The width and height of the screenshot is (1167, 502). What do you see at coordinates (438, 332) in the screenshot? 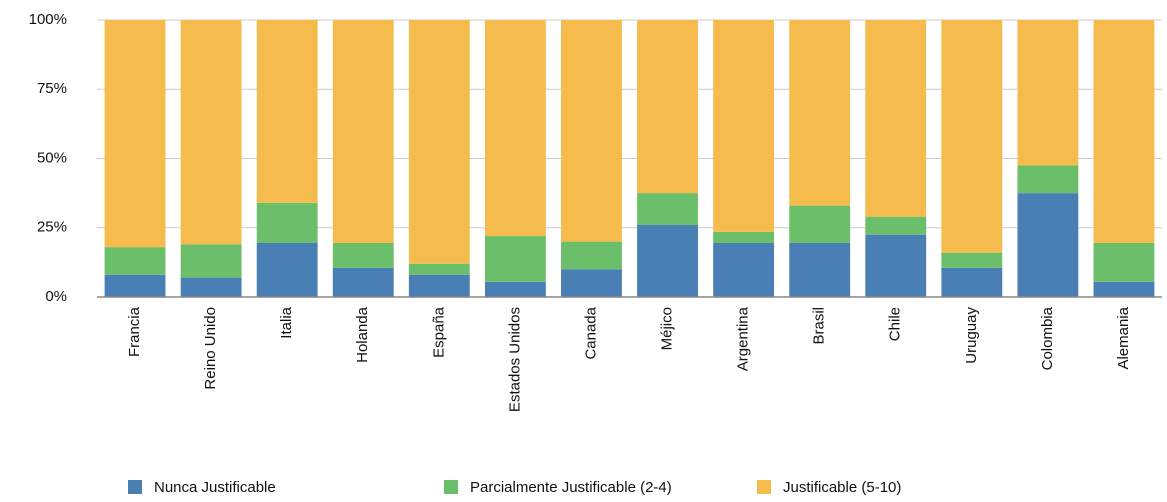
I see `x-tick-label: España` at bounding box center [438, 332].